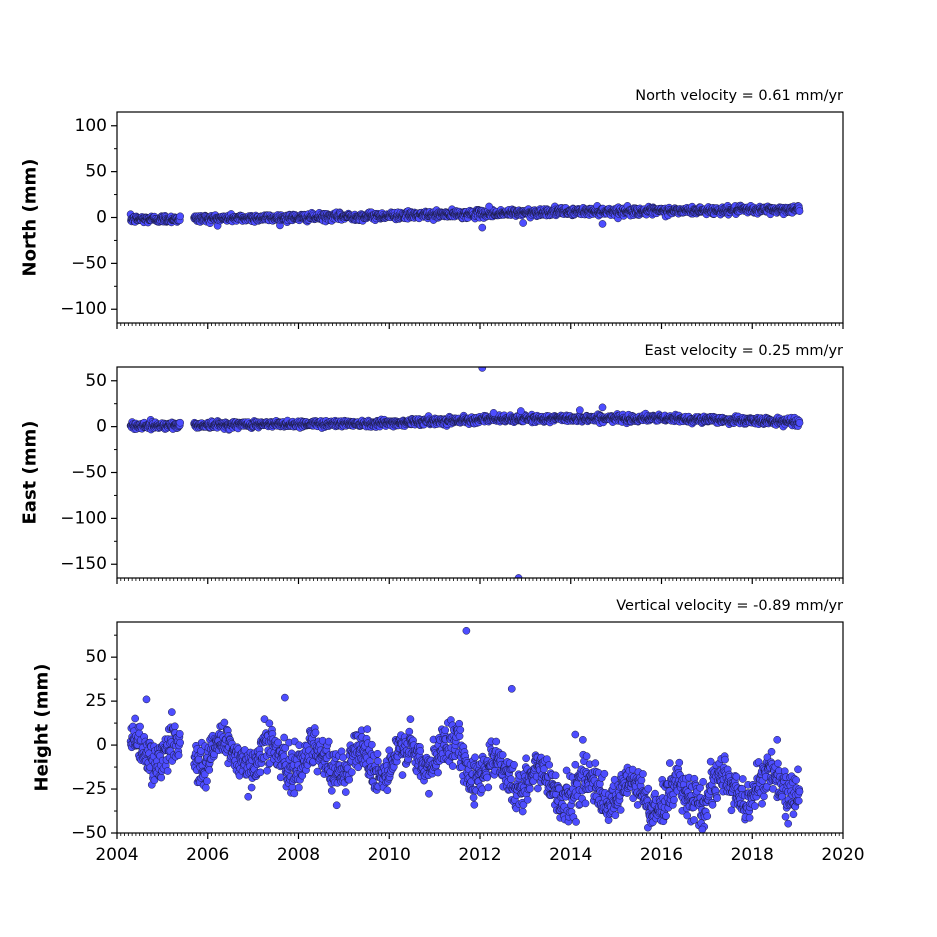  What do you see at coordinates (91, 126) in the screenshot?
I see `y-tick-label: 100` at bounding box center [91, 126].